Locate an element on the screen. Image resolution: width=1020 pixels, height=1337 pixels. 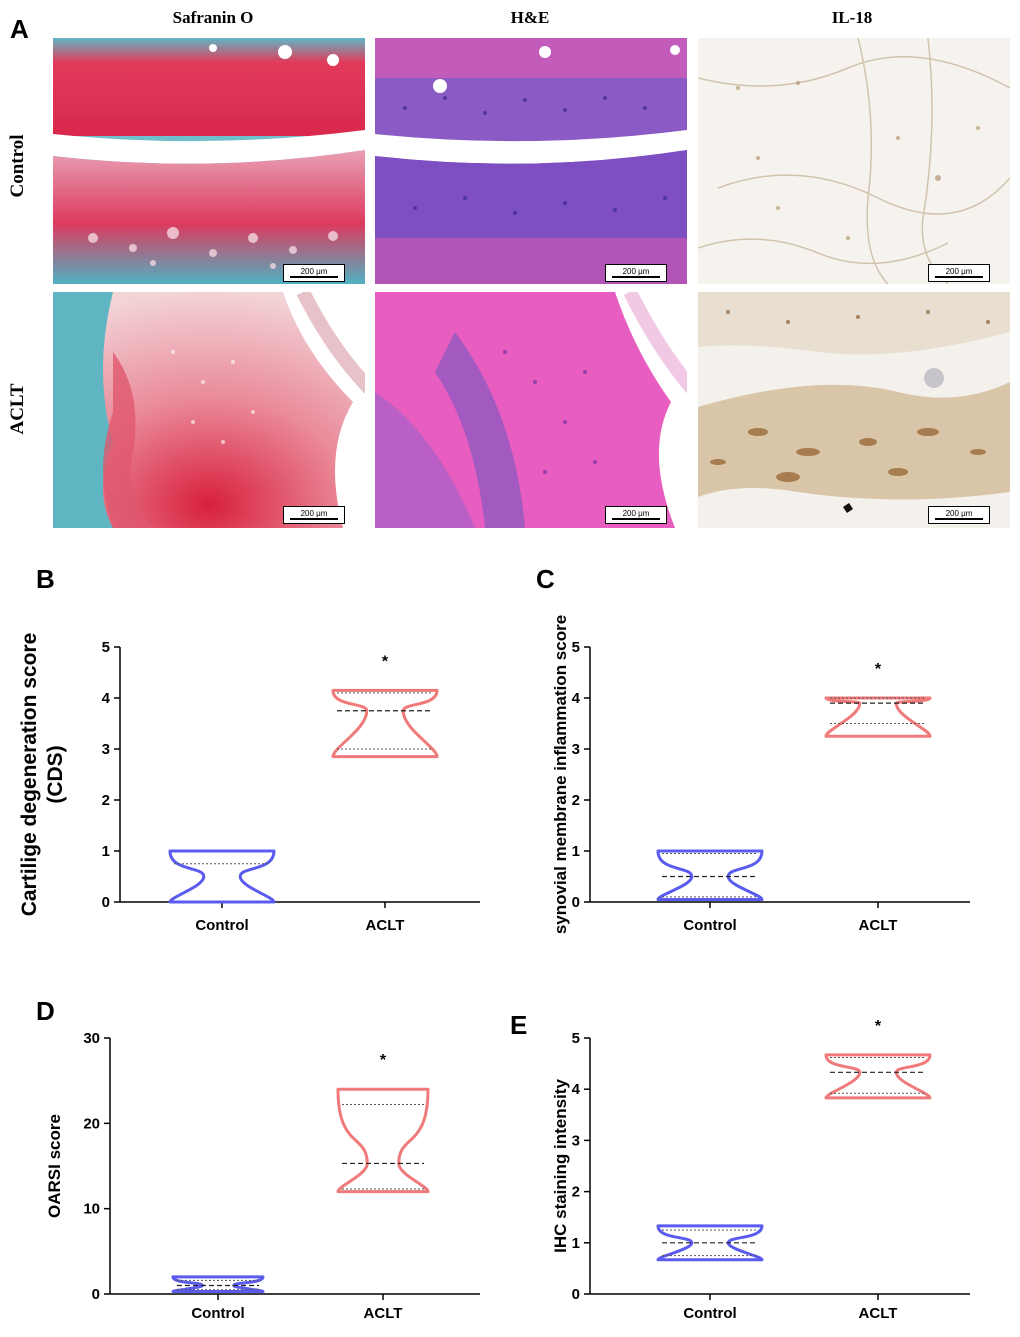
row-header-control: Control is located at coordinates (17, 166).